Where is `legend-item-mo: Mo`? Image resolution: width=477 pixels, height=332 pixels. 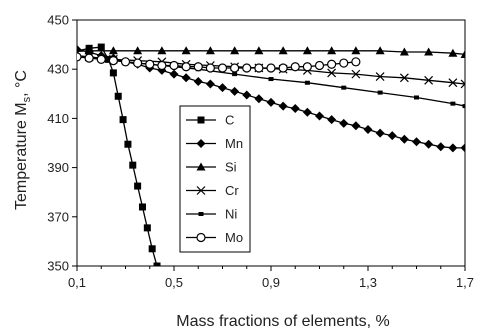
legend-item-mo: Mo is located at coordinates (214, 237).